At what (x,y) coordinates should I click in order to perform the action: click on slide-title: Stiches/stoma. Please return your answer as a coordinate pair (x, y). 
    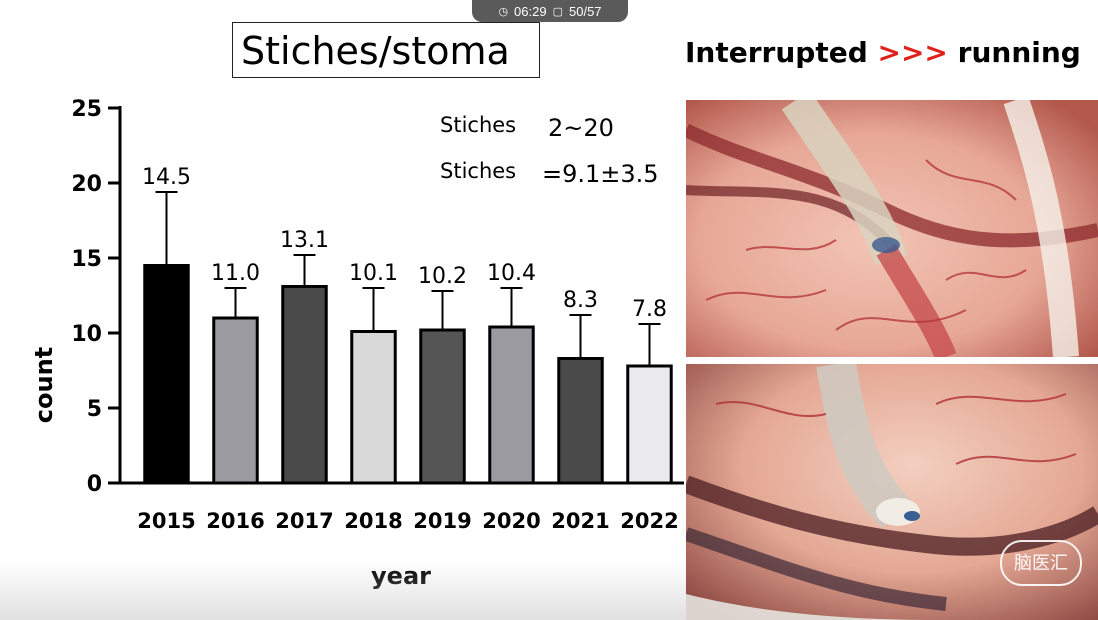
    Looking at the image, I should click on (386, 50).